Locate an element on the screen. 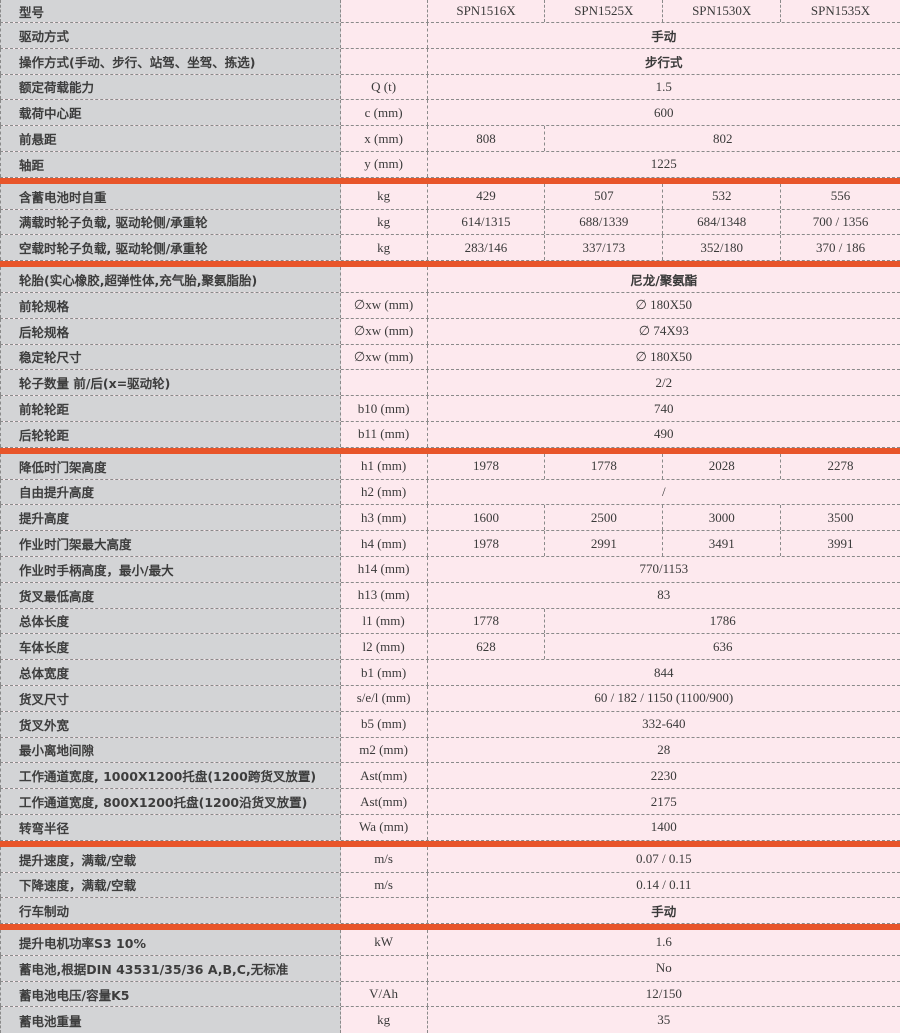  row-label: 满载时轮子负载, 驱动轮侧/承重轮 is located at coordinates (170, 222).